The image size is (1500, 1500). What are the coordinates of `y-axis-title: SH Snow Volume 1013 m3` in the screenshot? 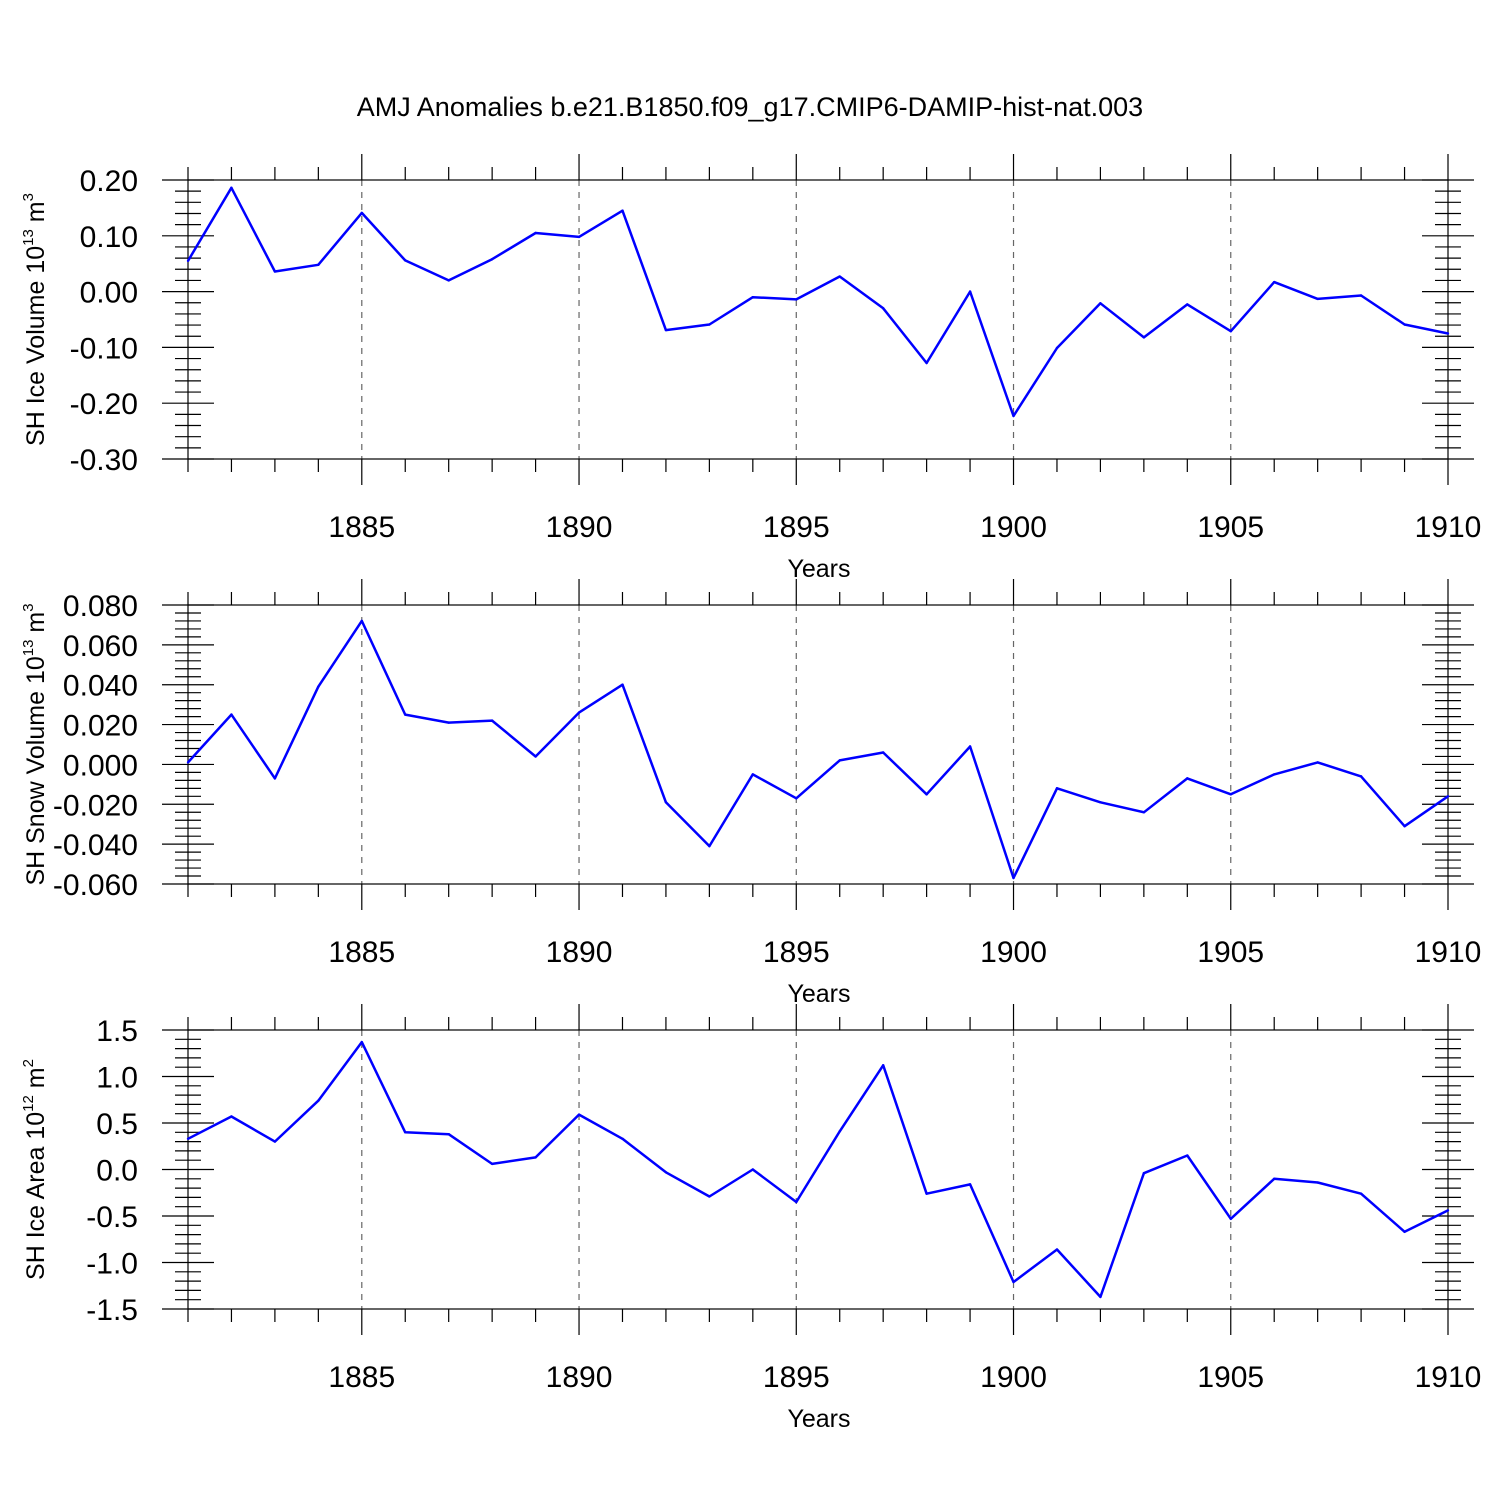 It's located at (35, 744).